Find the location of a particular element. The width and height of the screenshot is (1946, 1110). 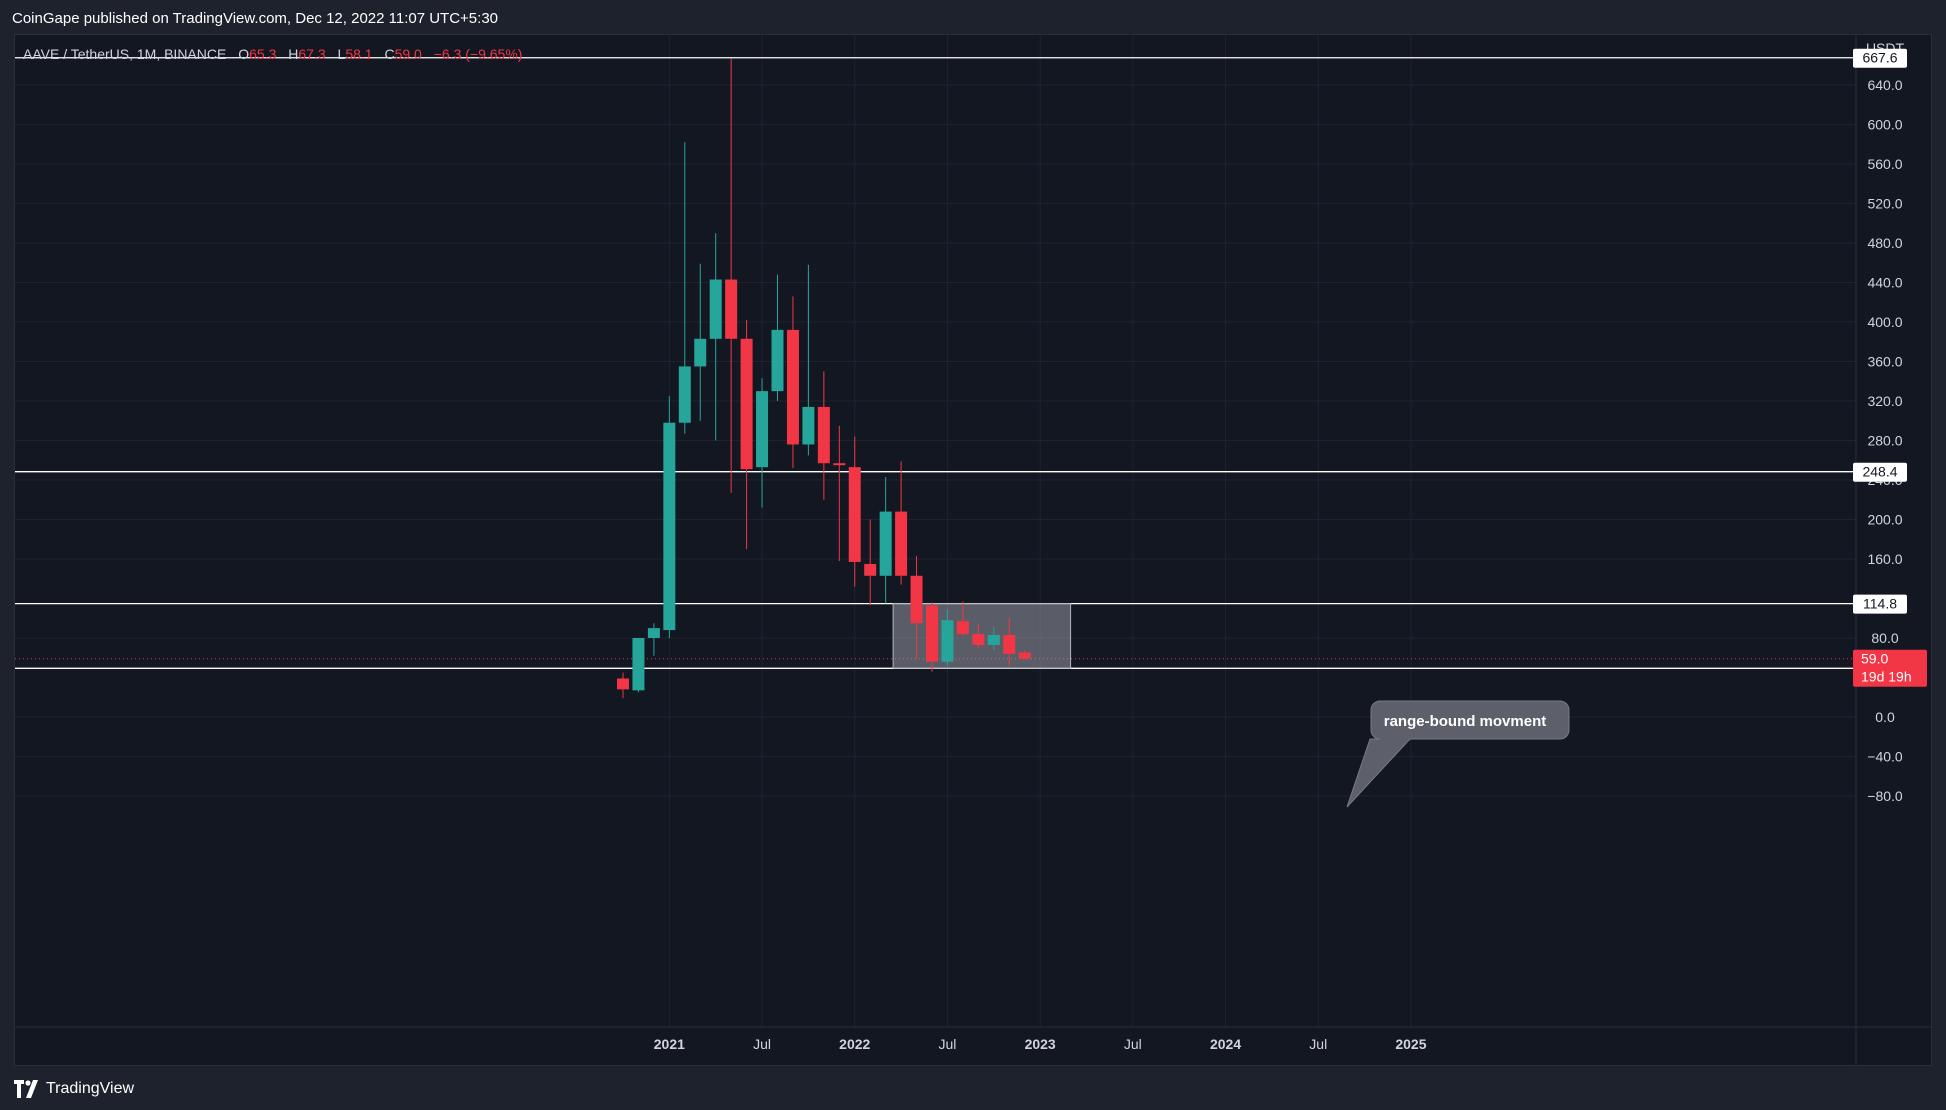

level-price-tag-label: 248.4 is located at coordinates (1879, 472).